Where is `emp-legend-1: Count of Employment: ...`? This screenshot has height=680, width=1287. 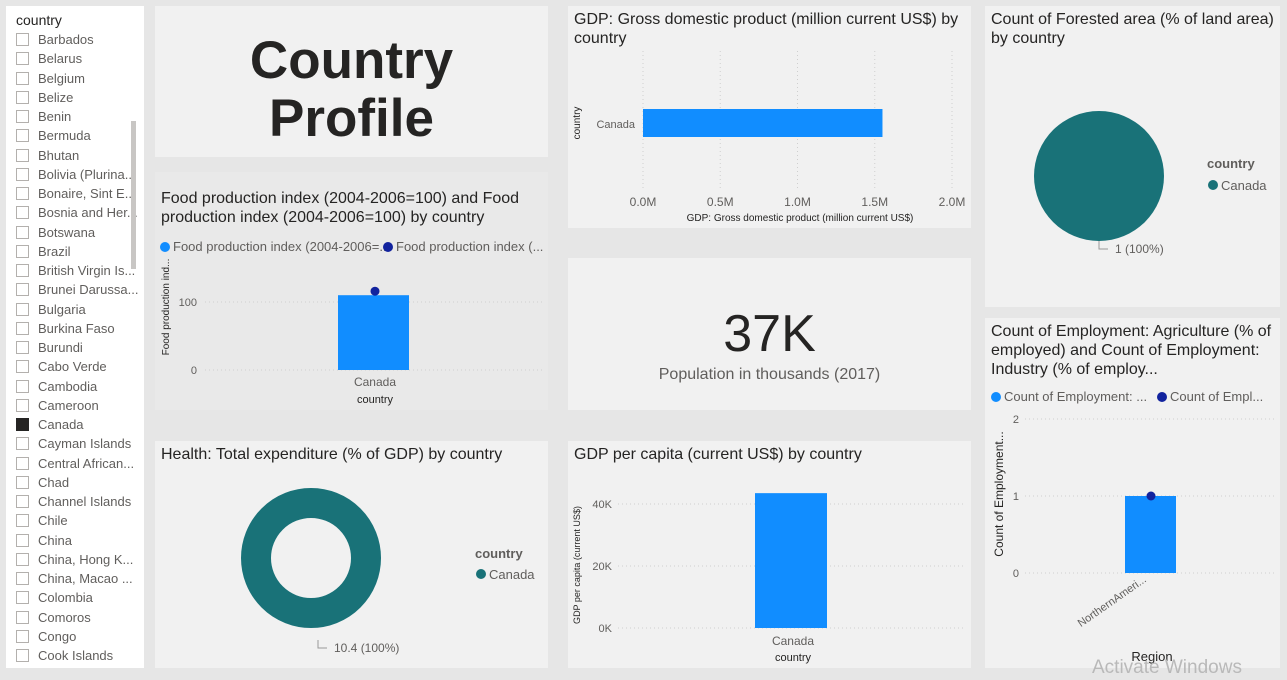
emp-legend-1: Count of Employment: ... is located at coordinates (1069, 396).